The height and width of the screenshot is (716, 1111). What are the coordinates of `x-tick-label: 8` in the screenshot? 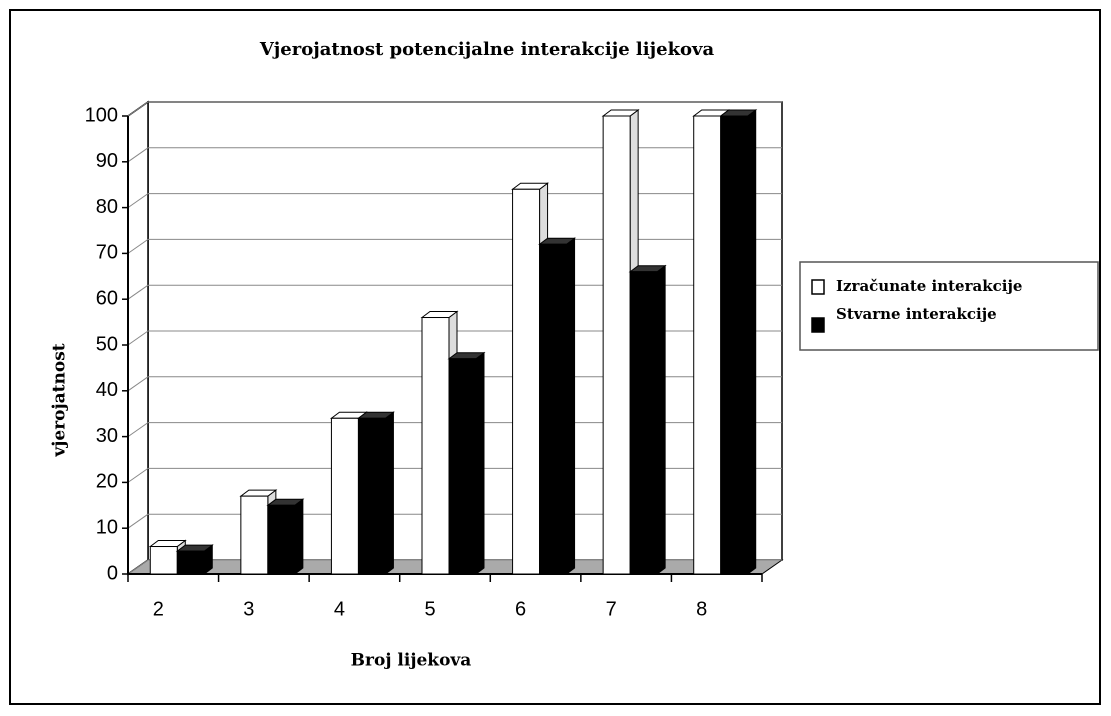 It's located at (701, 609).